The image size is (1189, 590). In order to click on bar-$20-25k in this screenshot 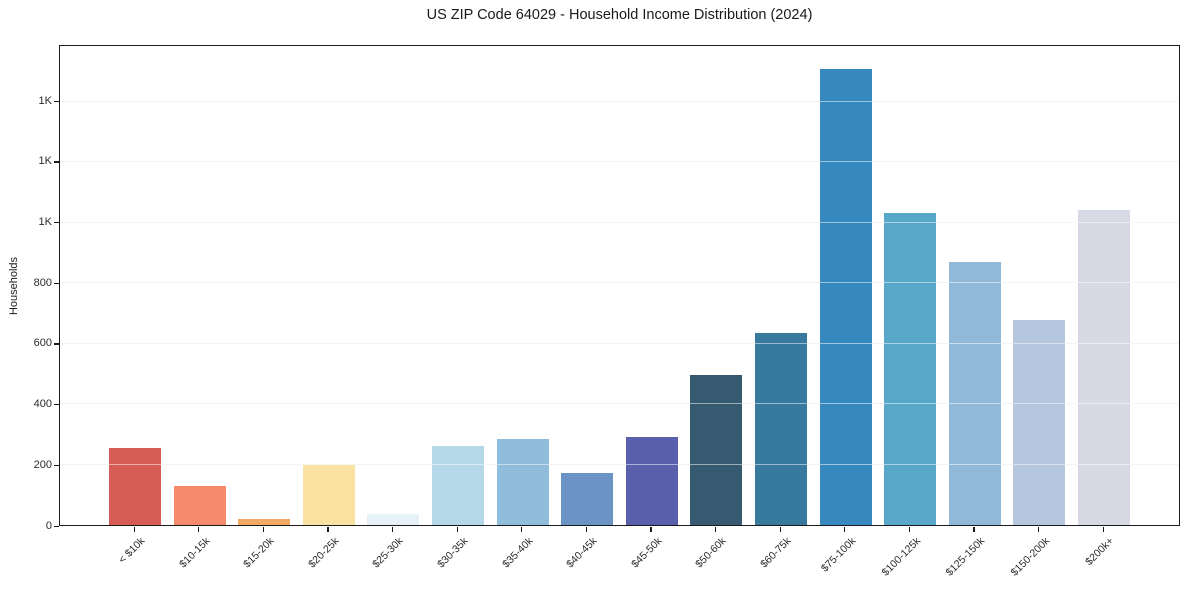, I will do `click(328, 495)`.